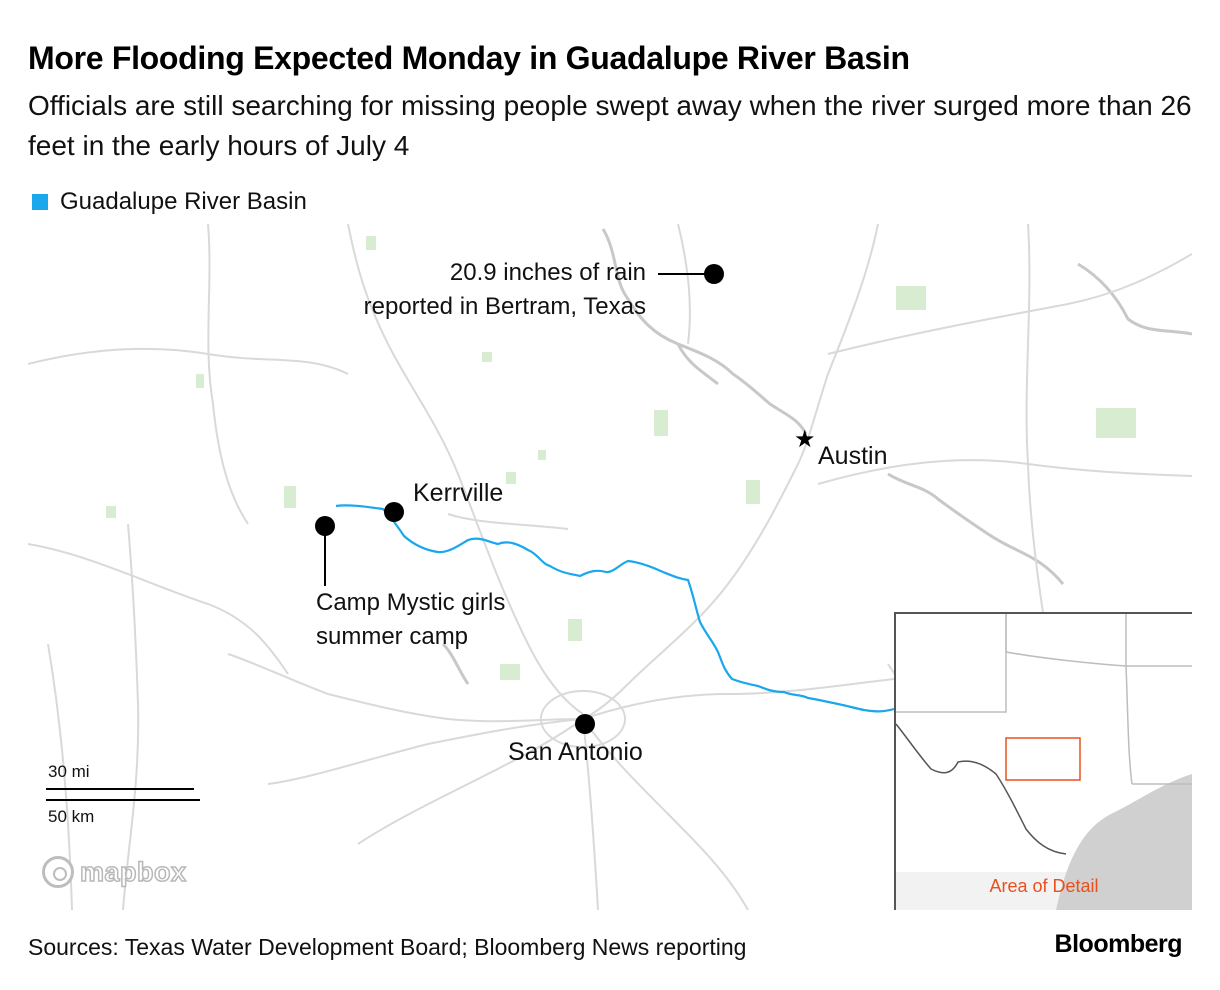 This screenshot has height=990, width=1220. What do you see at coordinates (1124, 842) in the screenshot?
I see `inset-gulf-water` at bounding box center [1124, 842].